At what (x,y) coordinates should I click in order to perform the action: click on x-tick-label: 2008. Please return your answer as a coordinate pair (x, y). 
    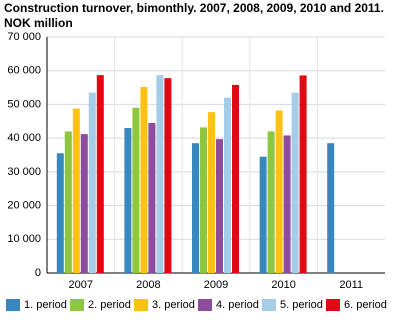
    Looking at the image, I should click on (148, 285).